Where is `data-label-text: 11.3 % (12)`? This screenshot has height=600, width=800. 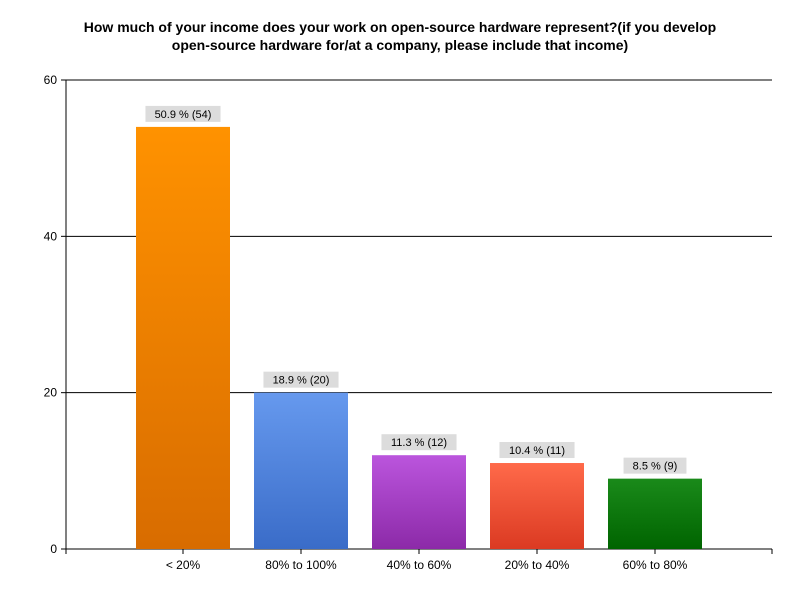
data-label-text: 11.3 % (12) is located at coordinates (419, 443).